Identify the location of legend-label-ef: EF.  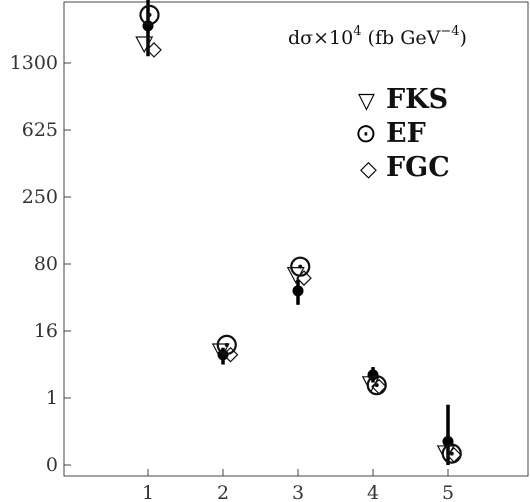
(406, 133).